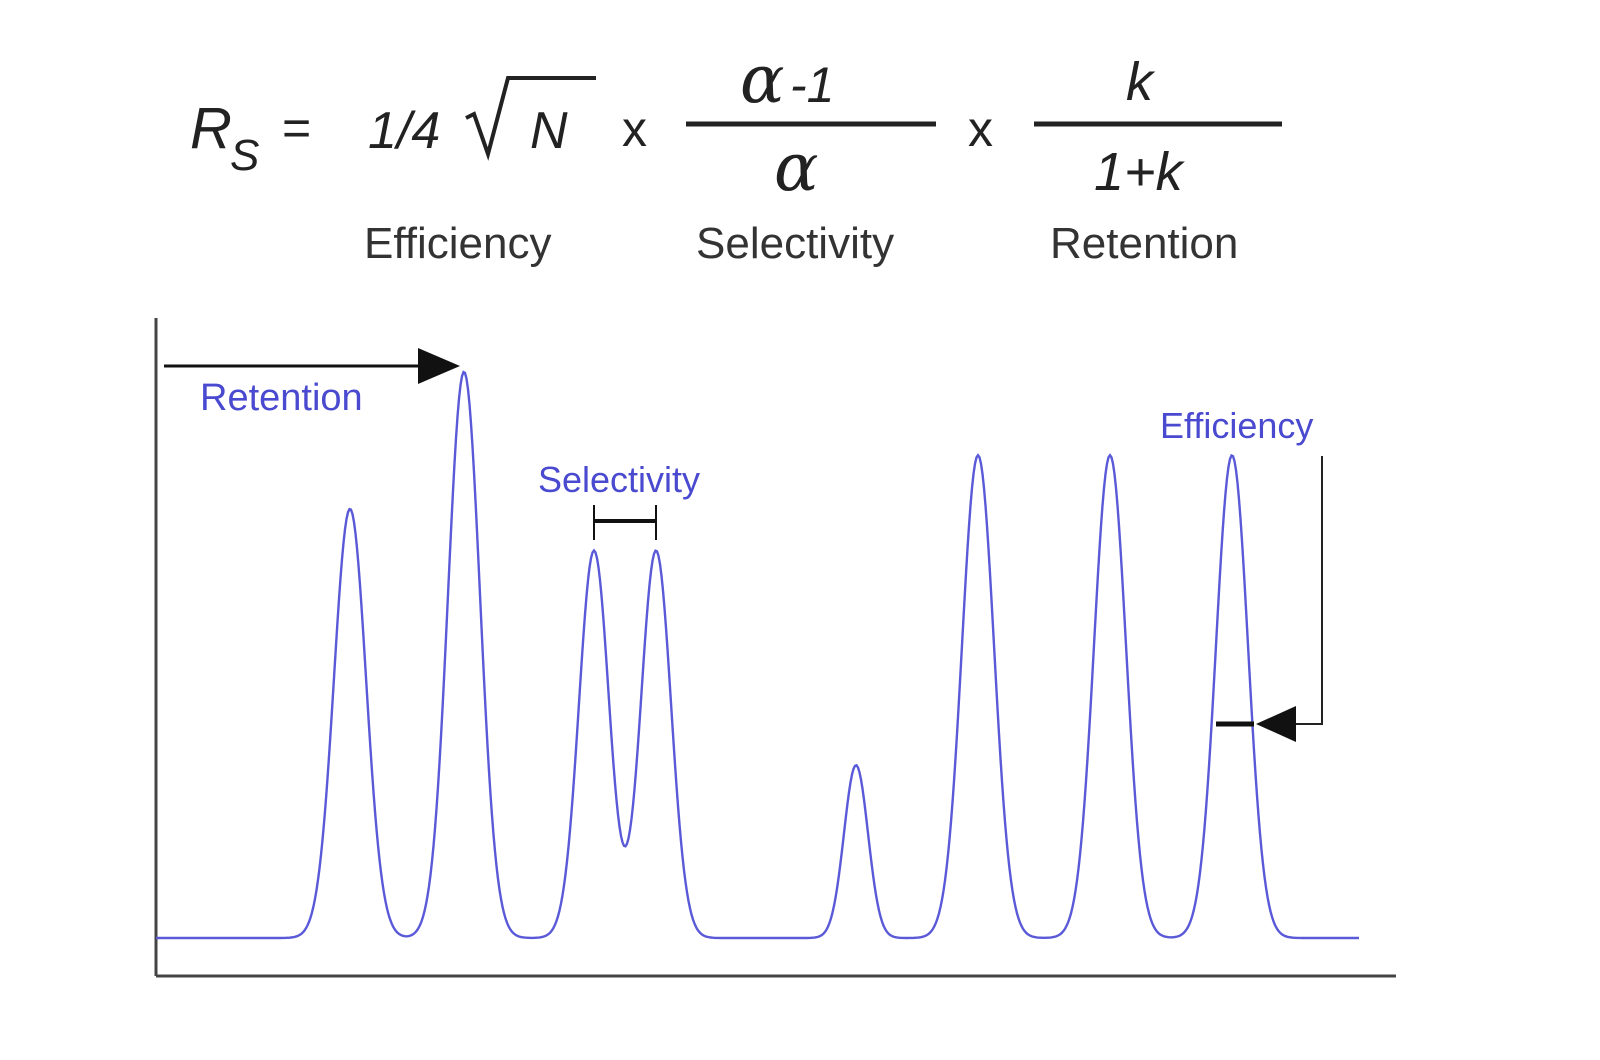 This screenshot has width=1600, height=1060. What do you see at coordinates (244, 155) in the screenshot?
I see `rs-subscript: S` at bounding box center [244, 155].